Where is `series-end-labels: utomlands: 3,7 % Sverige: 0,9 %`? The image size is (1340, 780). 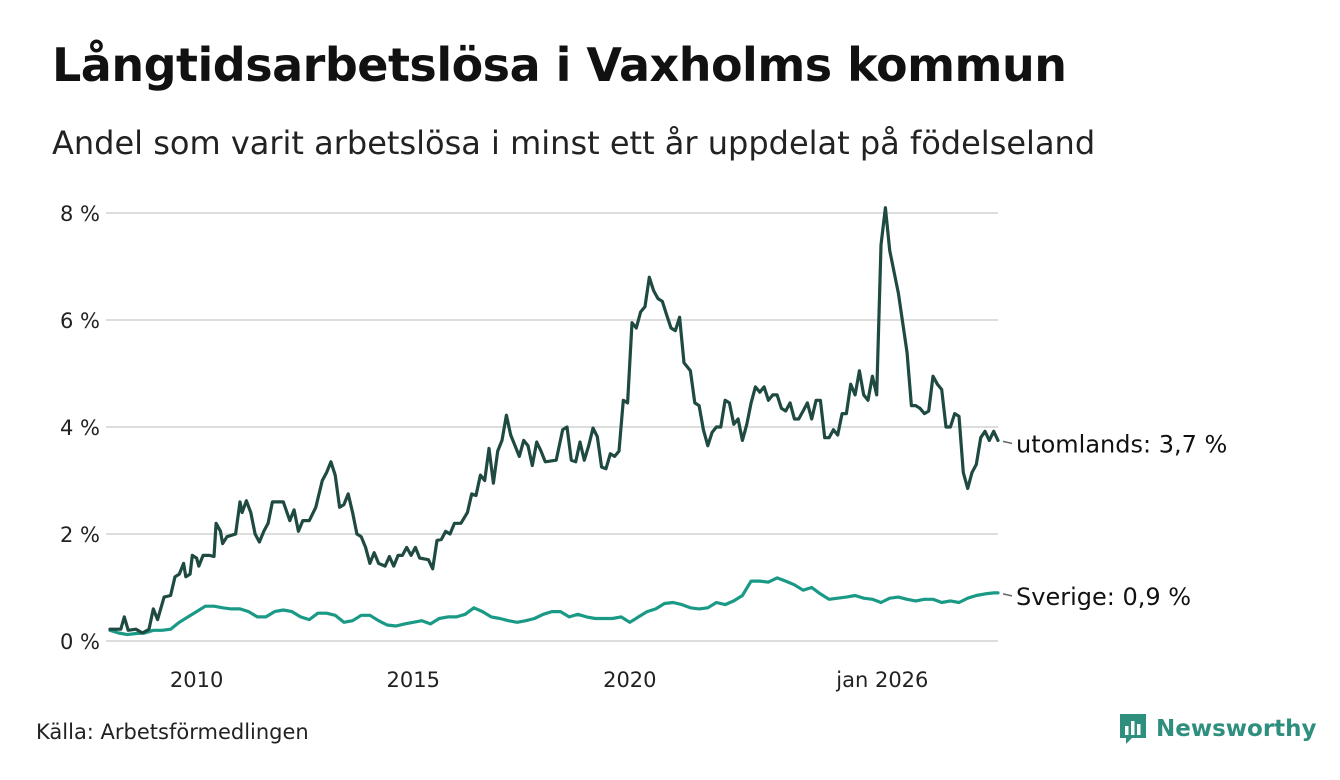 series-end-labels: utomlands: 3,7 % Sverige: 0,9 % is located at coordinates (1114, 520).